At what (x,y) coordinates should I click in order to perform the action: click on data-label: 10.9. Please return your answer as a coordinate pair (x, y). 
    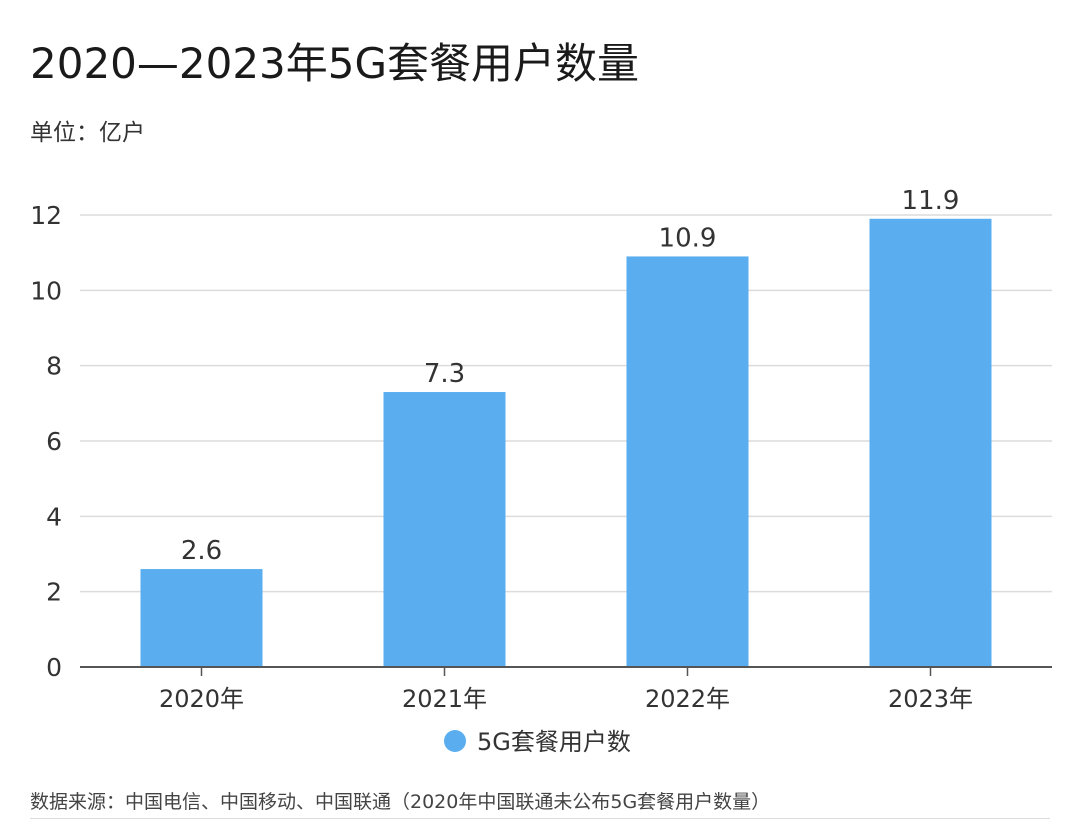
    Looking at the image, I should click on (688, 238).